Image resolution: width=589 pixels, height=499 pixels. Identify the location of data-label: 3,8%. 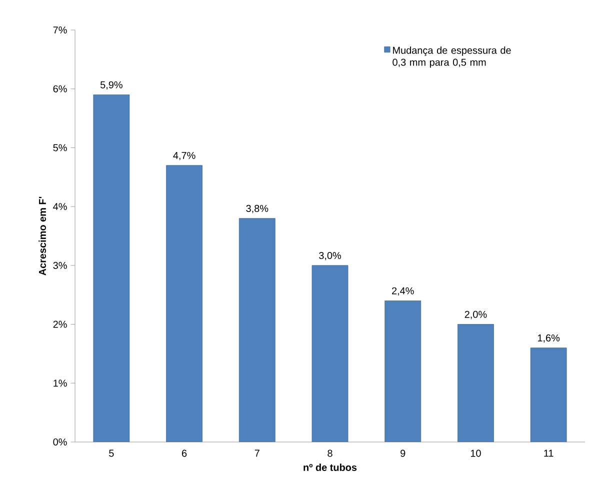
(257, 209).